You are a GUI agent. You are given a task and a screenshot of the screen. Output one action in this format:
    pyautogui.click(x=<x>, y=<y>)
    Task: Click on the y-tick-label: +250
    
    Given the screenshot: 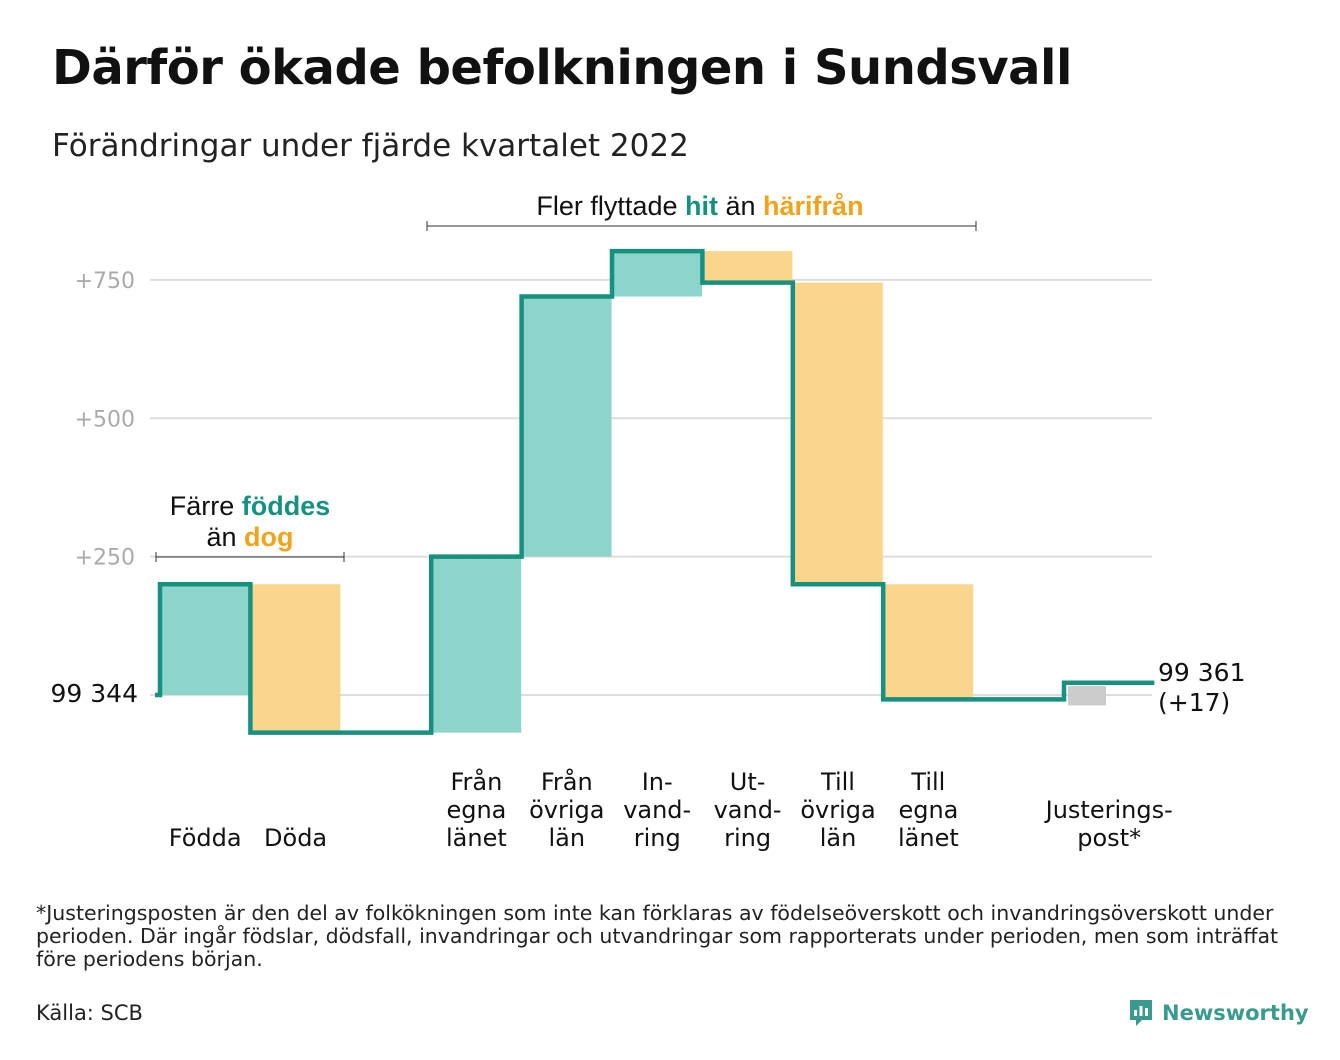 What is the action you would take?
    pyautogui.click(x=105, y=558)
    